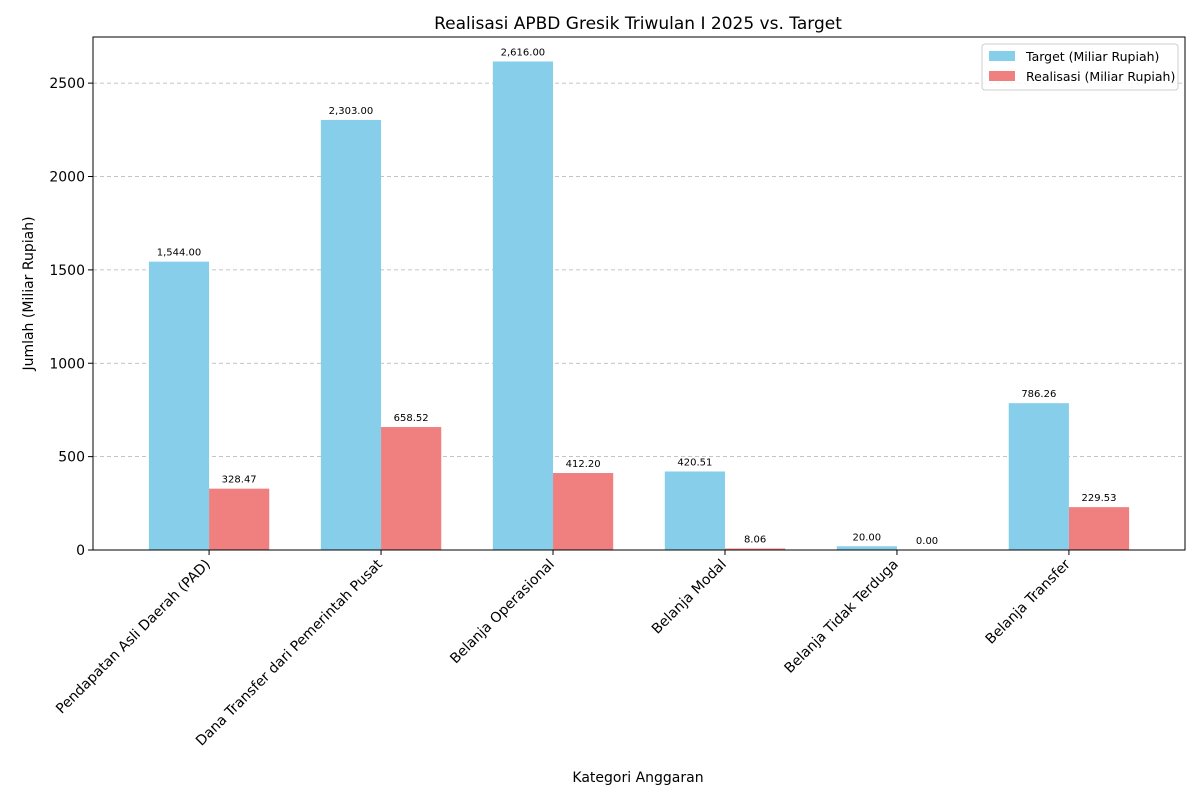  I want to click on x-tick-label: Belanja Tidak Terduga, so click(842, 617).